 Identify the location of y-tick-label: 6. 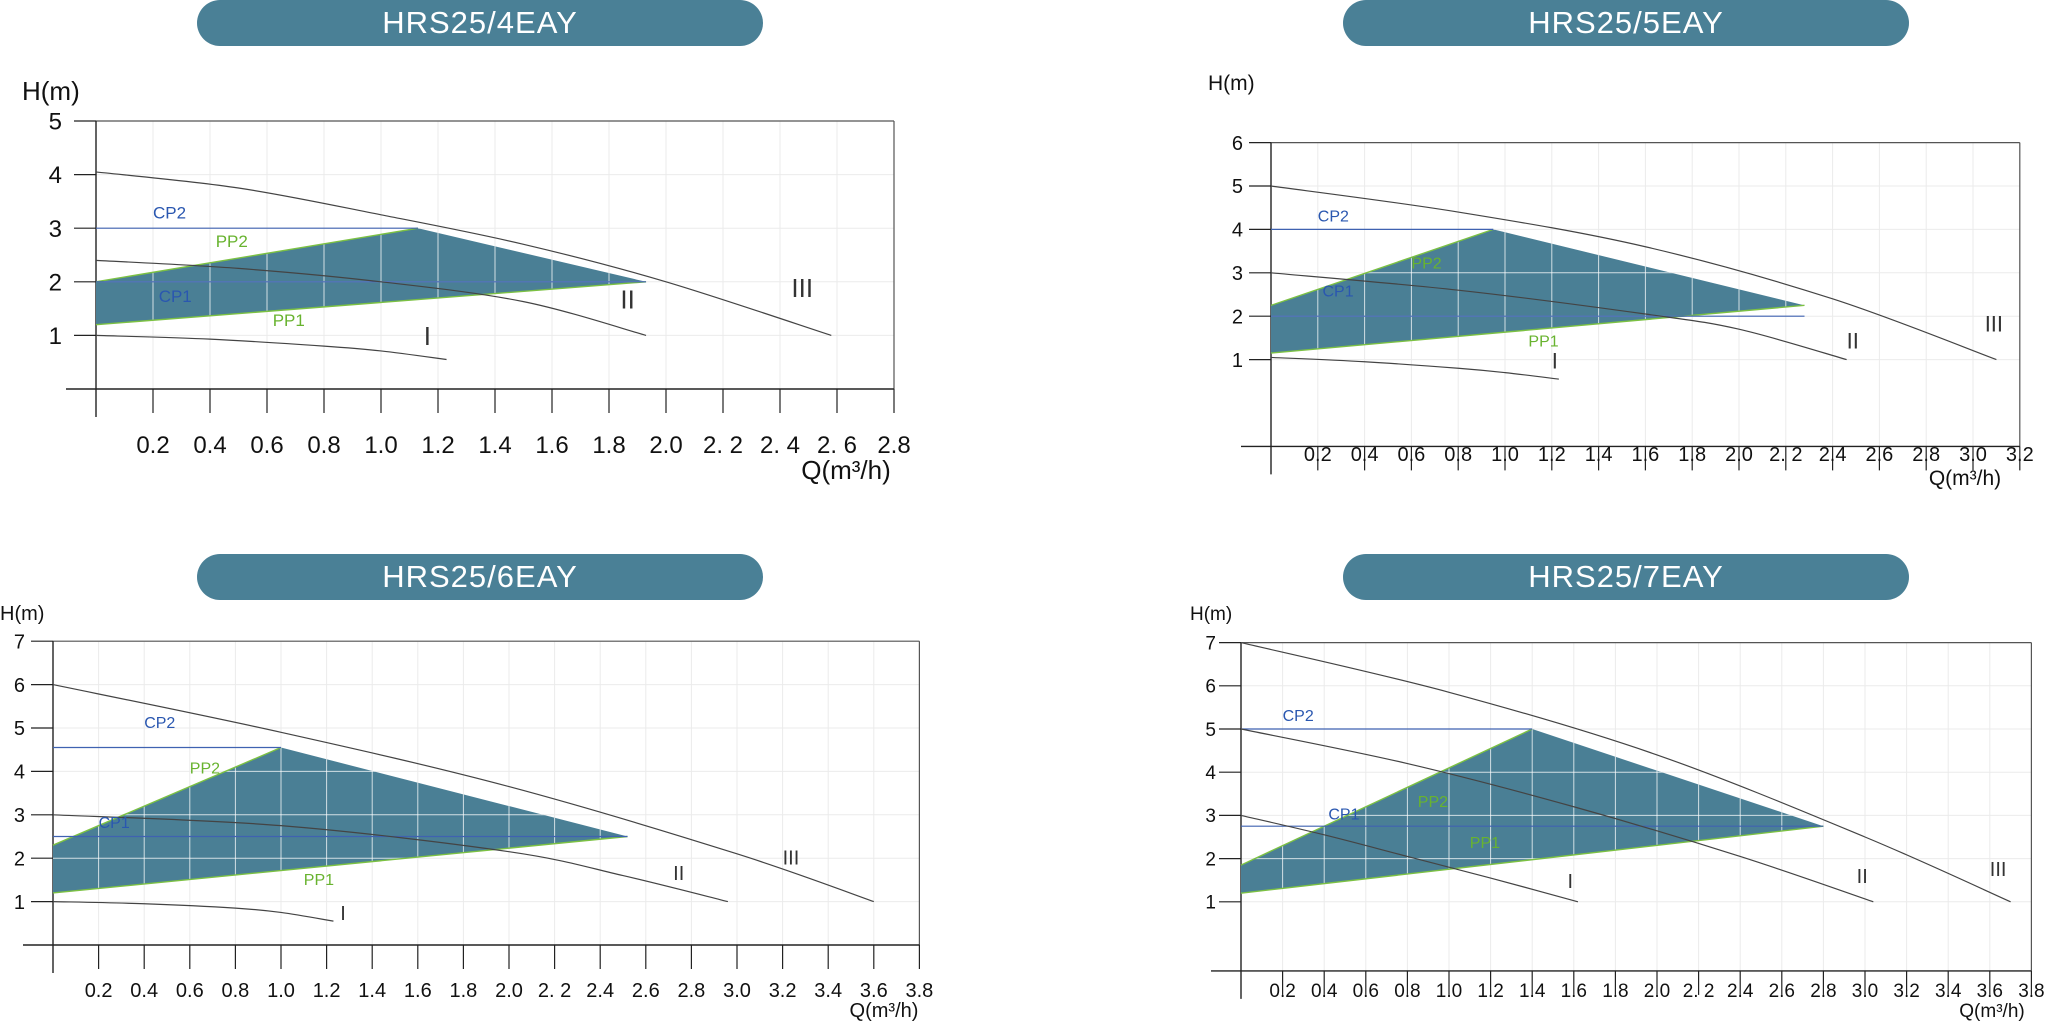
(19, 686).